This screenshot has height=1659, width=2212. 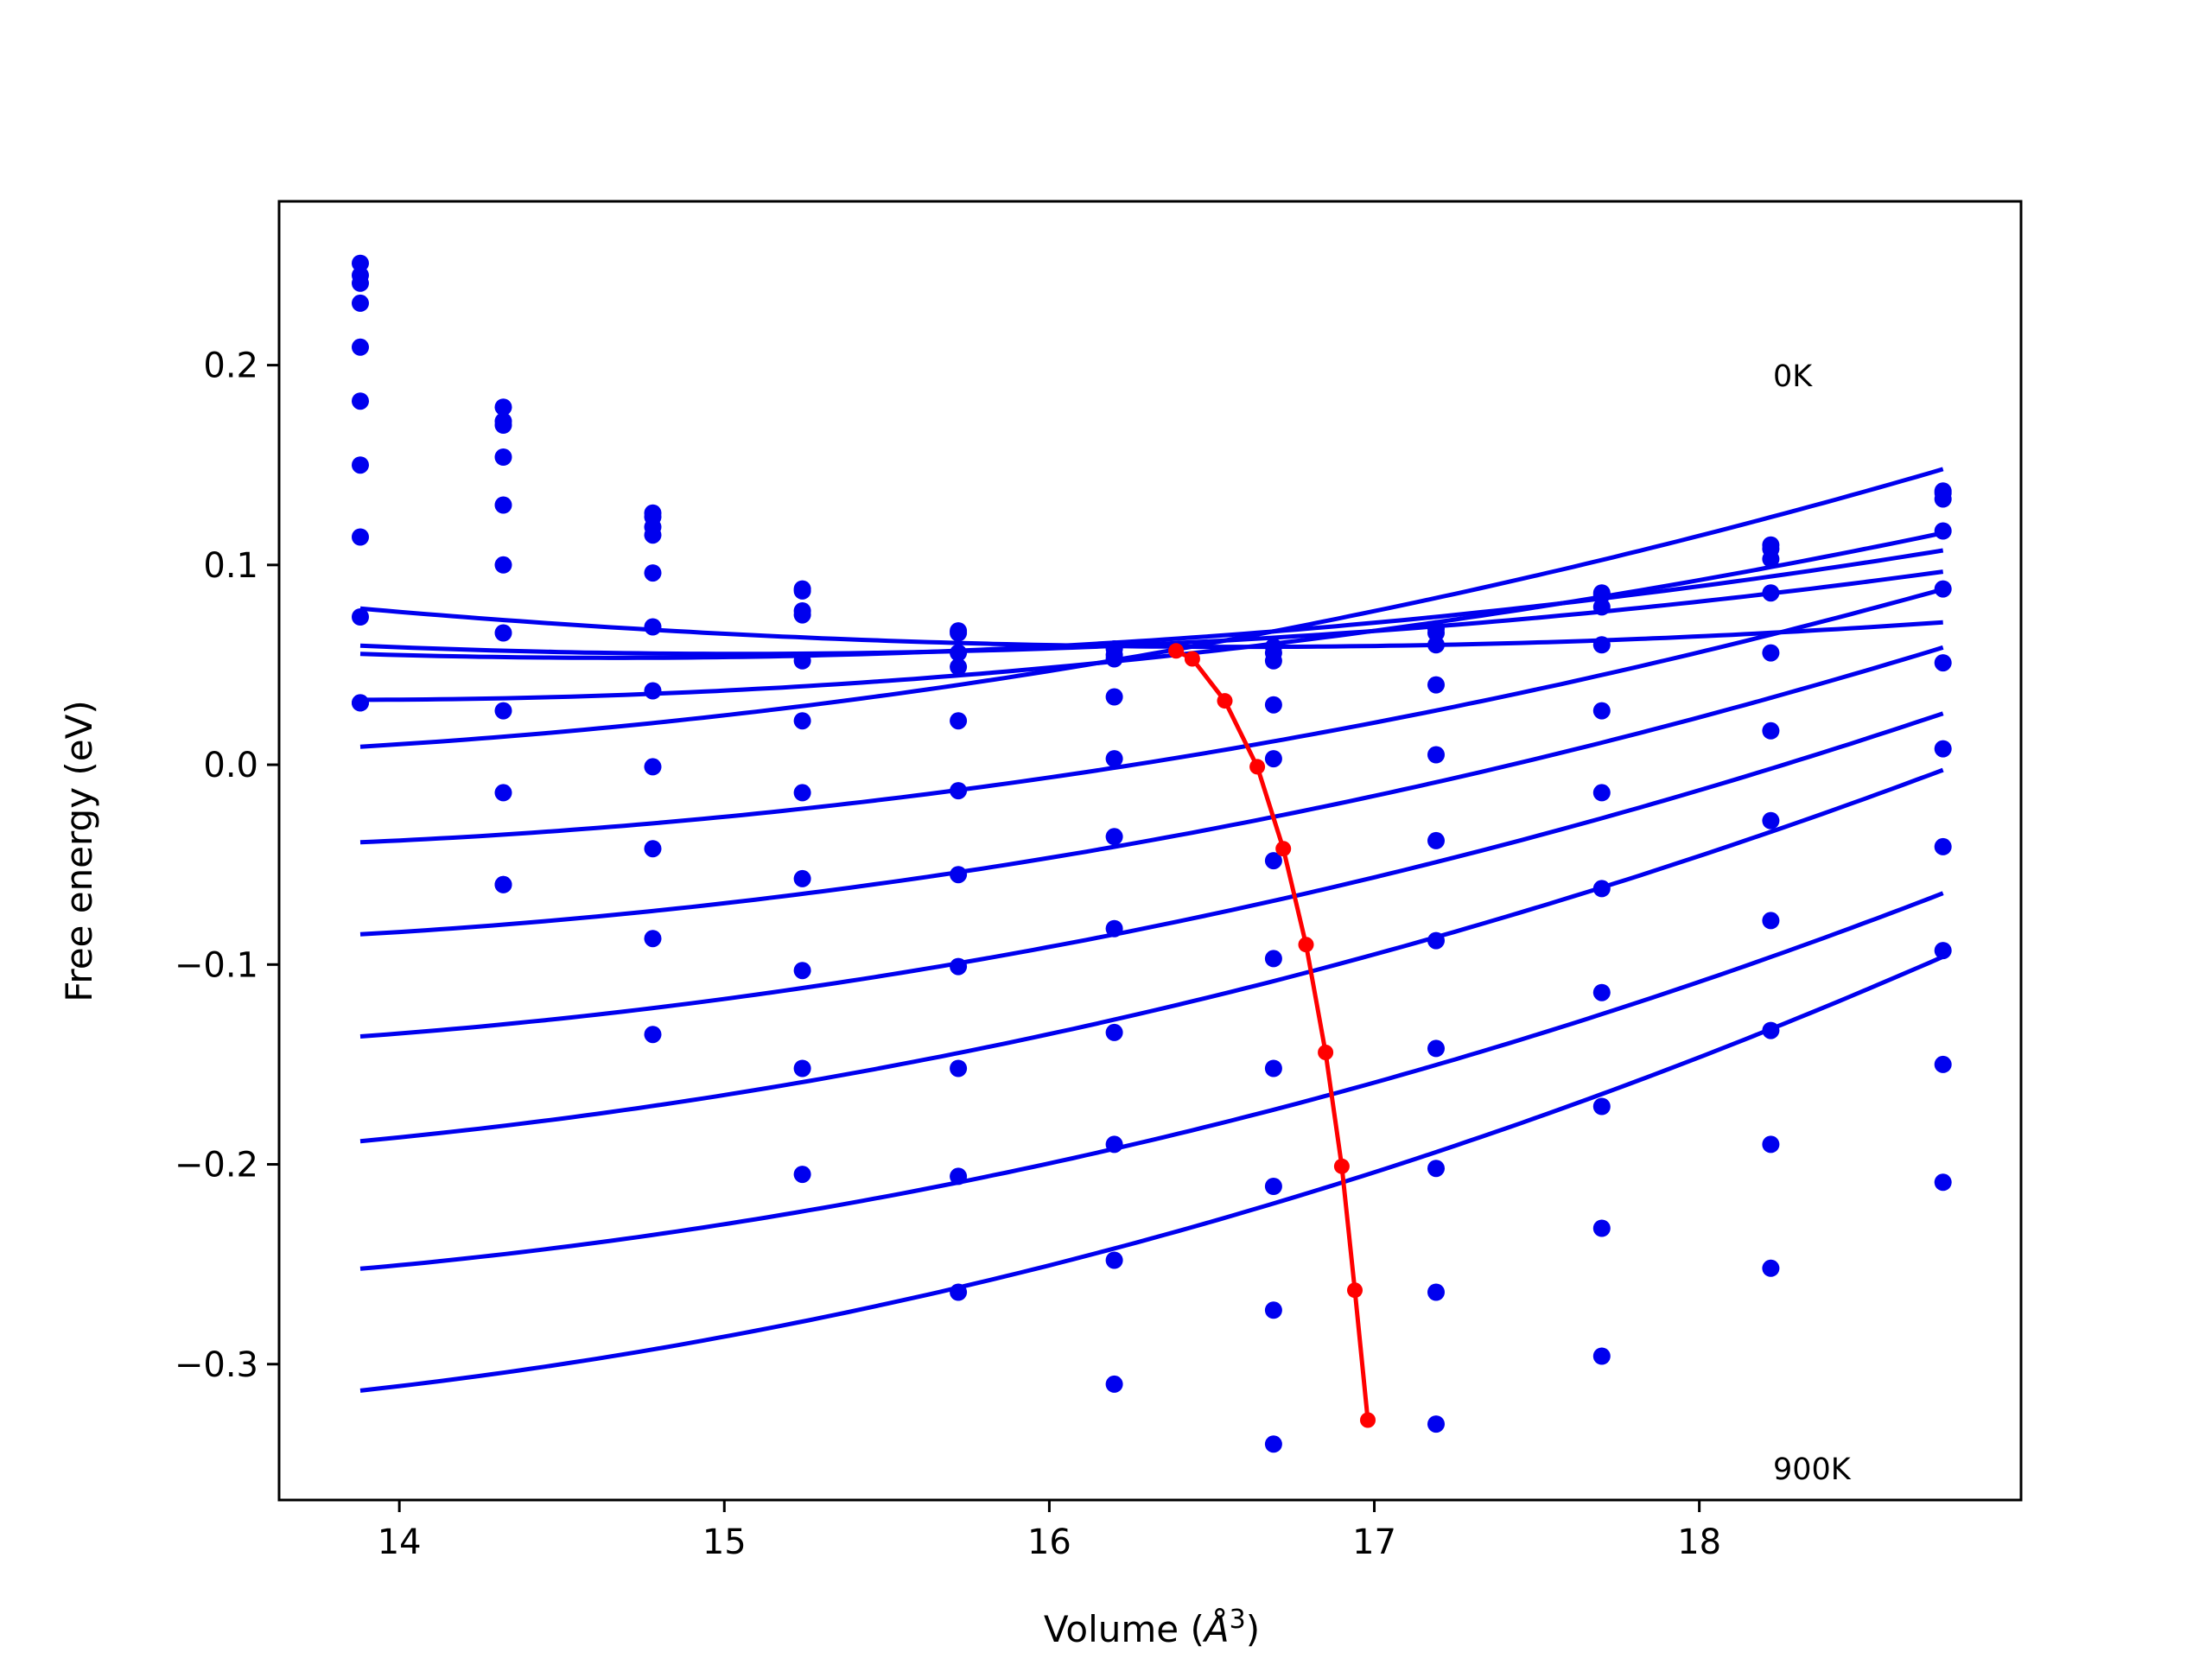 I want to click on x-tick-label-17: 17, so click(x=1374, y=1542).